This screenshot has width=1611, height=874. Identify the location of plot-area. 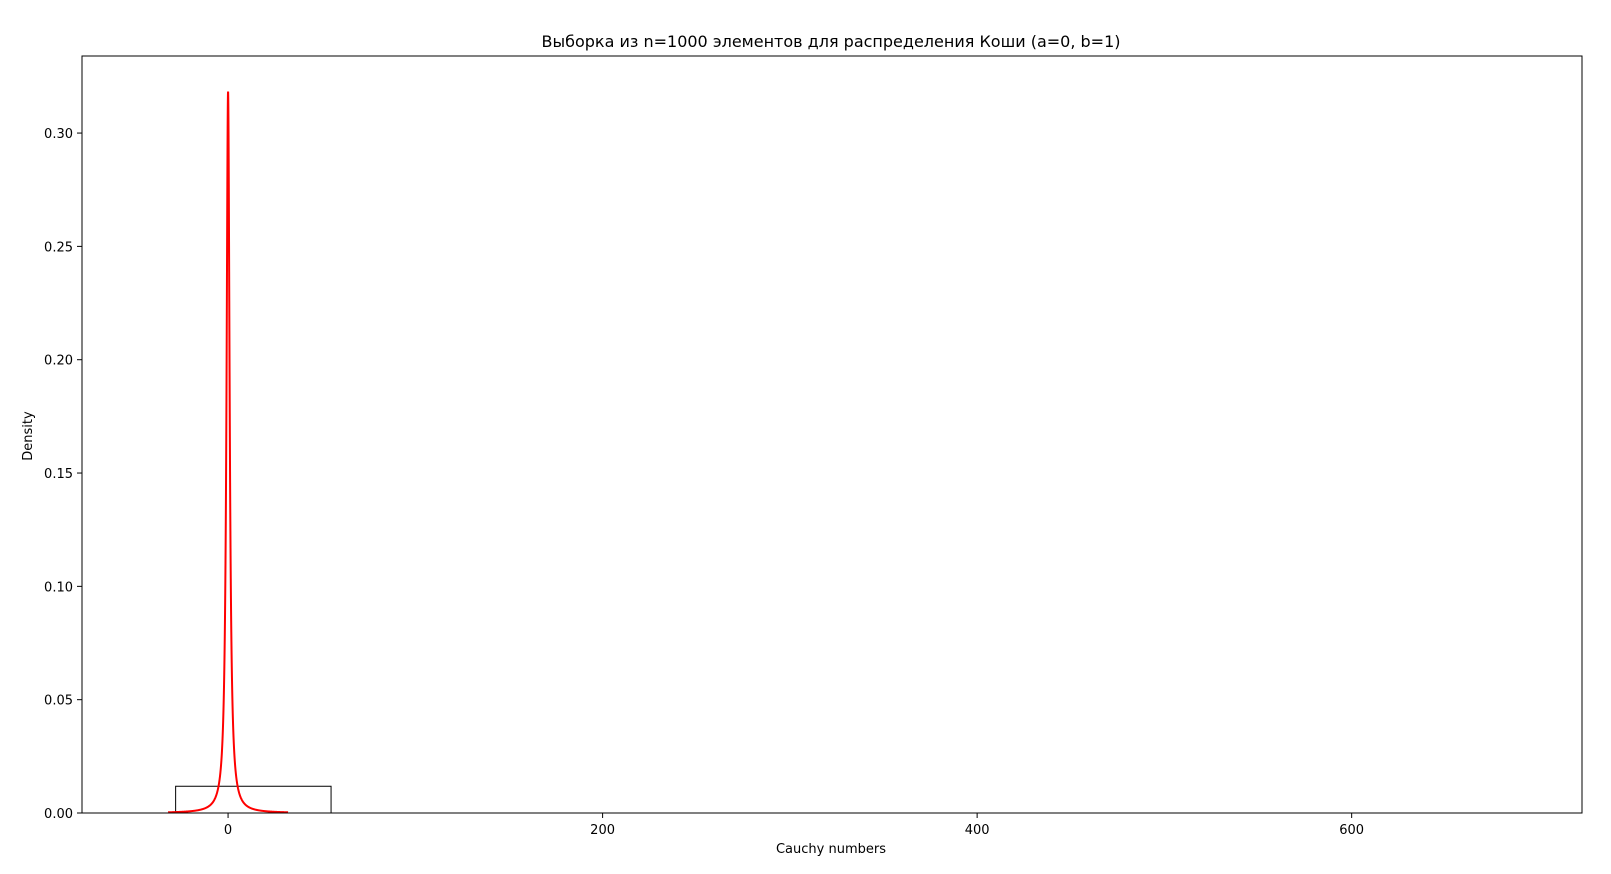
(249, 452).